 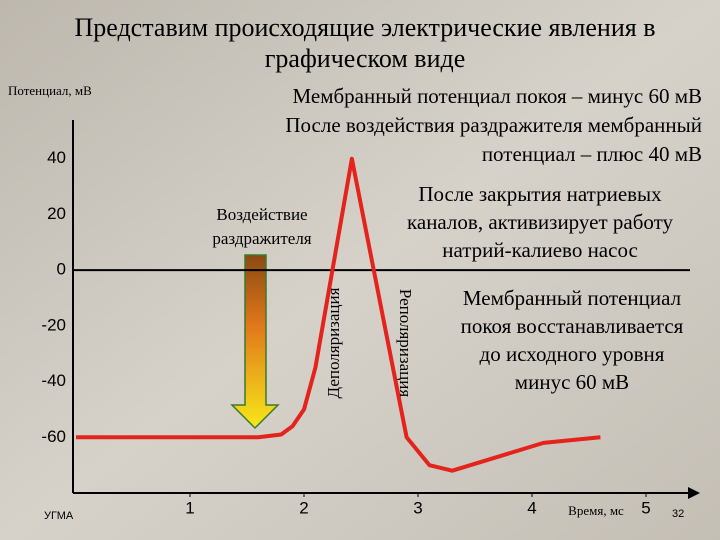 What do you see at coordinates (645, 507) in the screenshot?
I see `x-tick-label: 5` at bounding box center [645, 507].